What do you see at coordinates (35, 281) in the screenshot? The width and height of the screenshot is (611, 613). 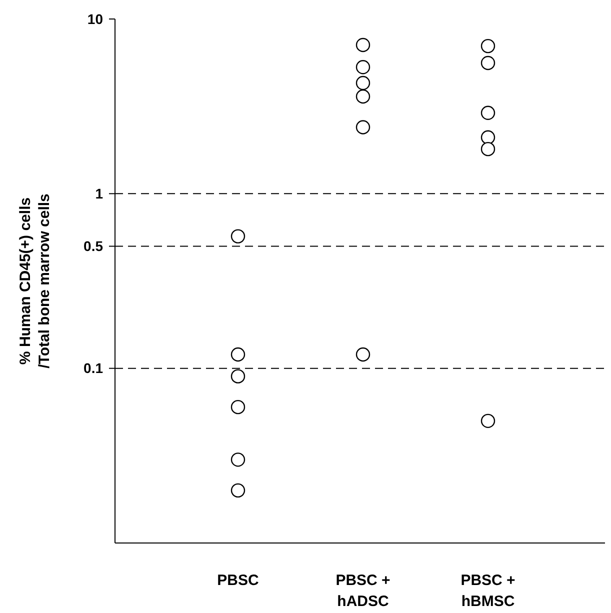 I see `y-axis-title: % Human CD45(+) cells /Total bone marrow cells` at bounding box center [35, 281].